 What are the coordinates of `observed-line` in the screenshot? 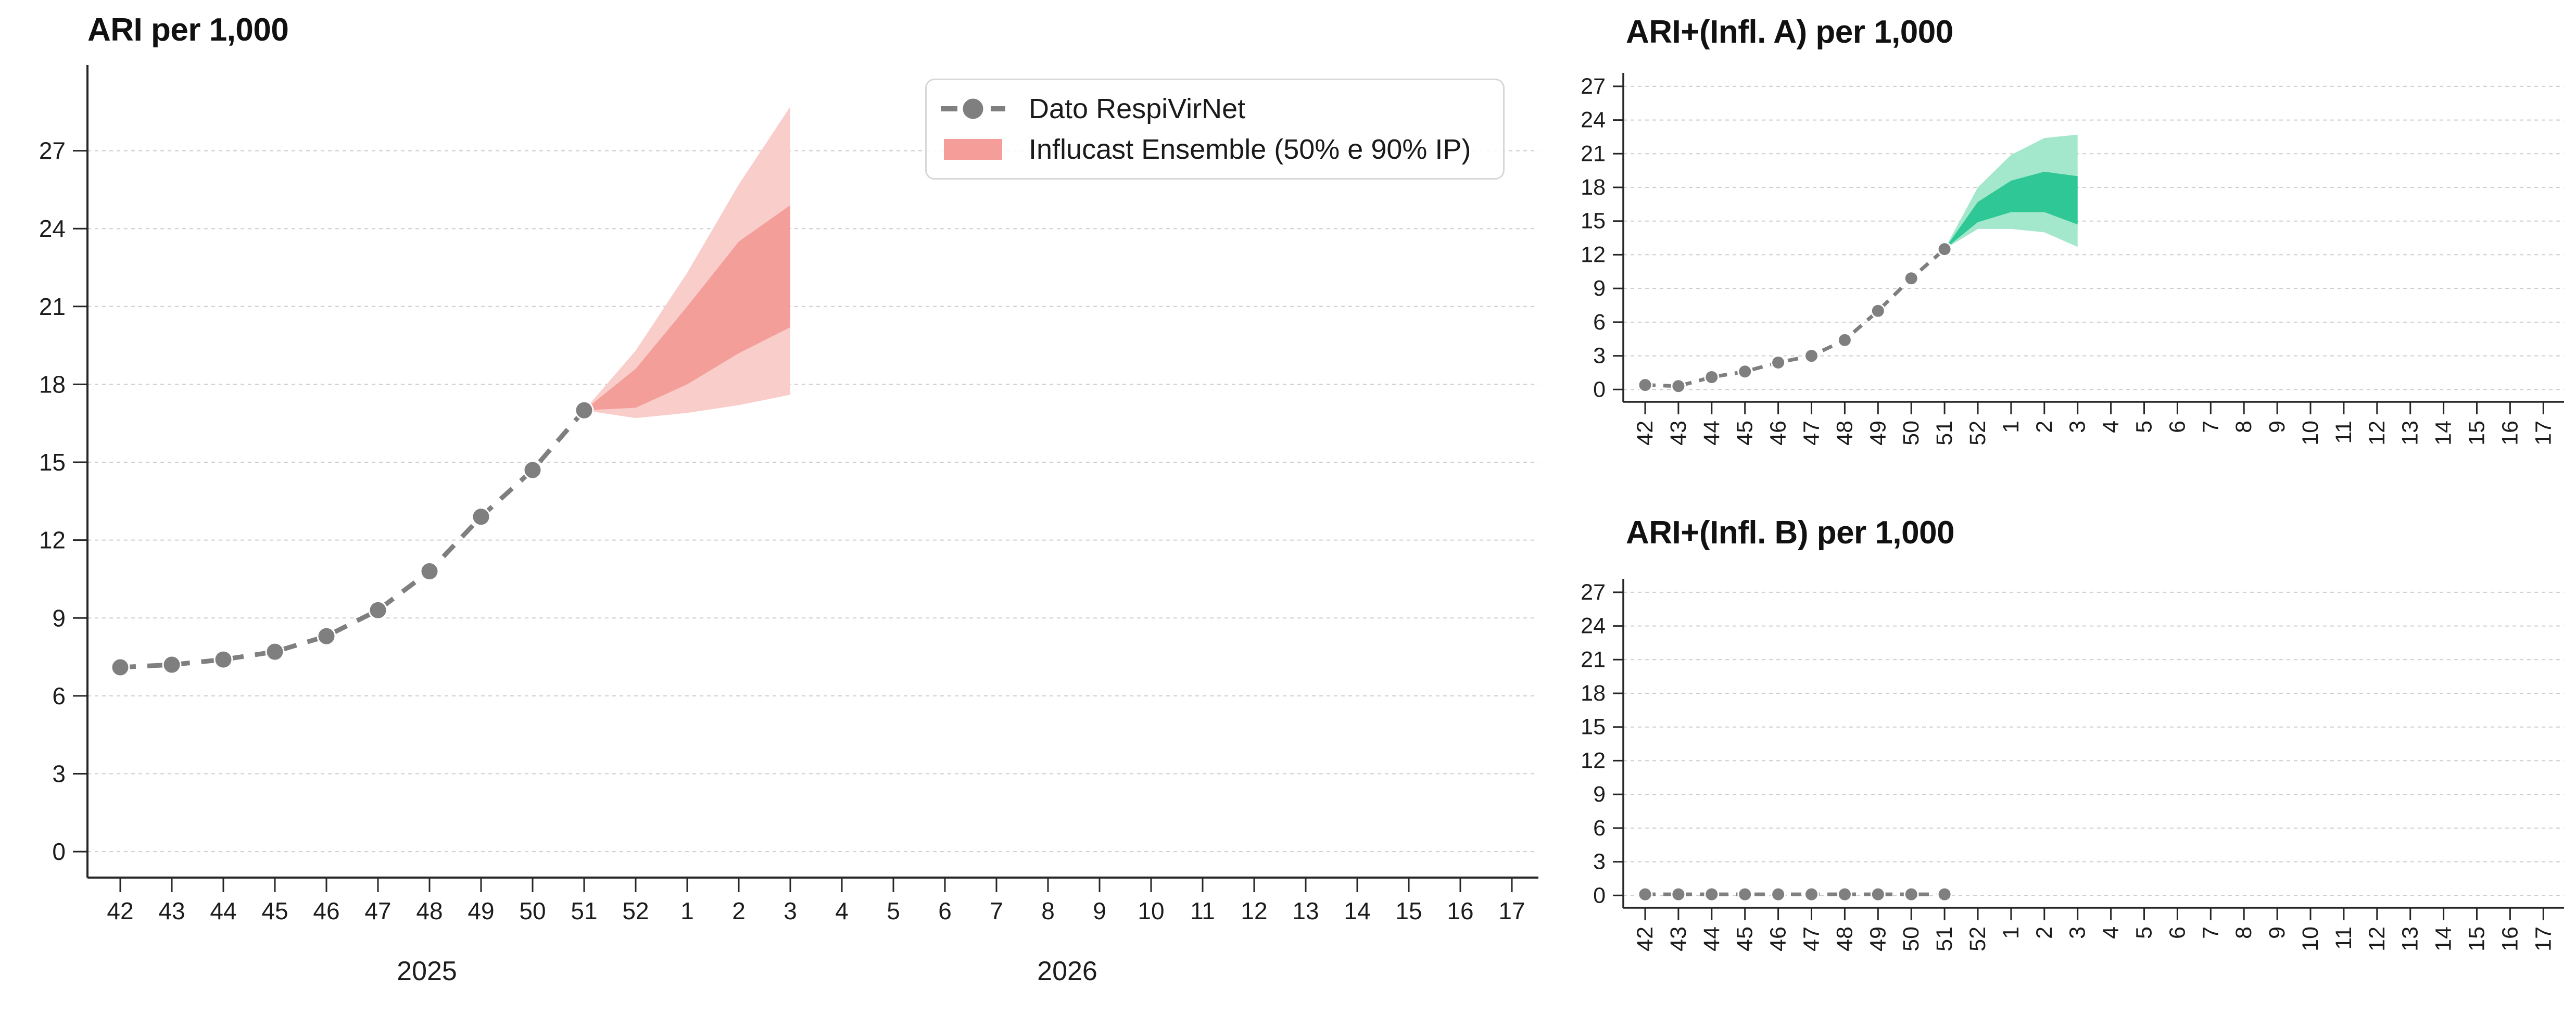 It's located at (1795, 318).